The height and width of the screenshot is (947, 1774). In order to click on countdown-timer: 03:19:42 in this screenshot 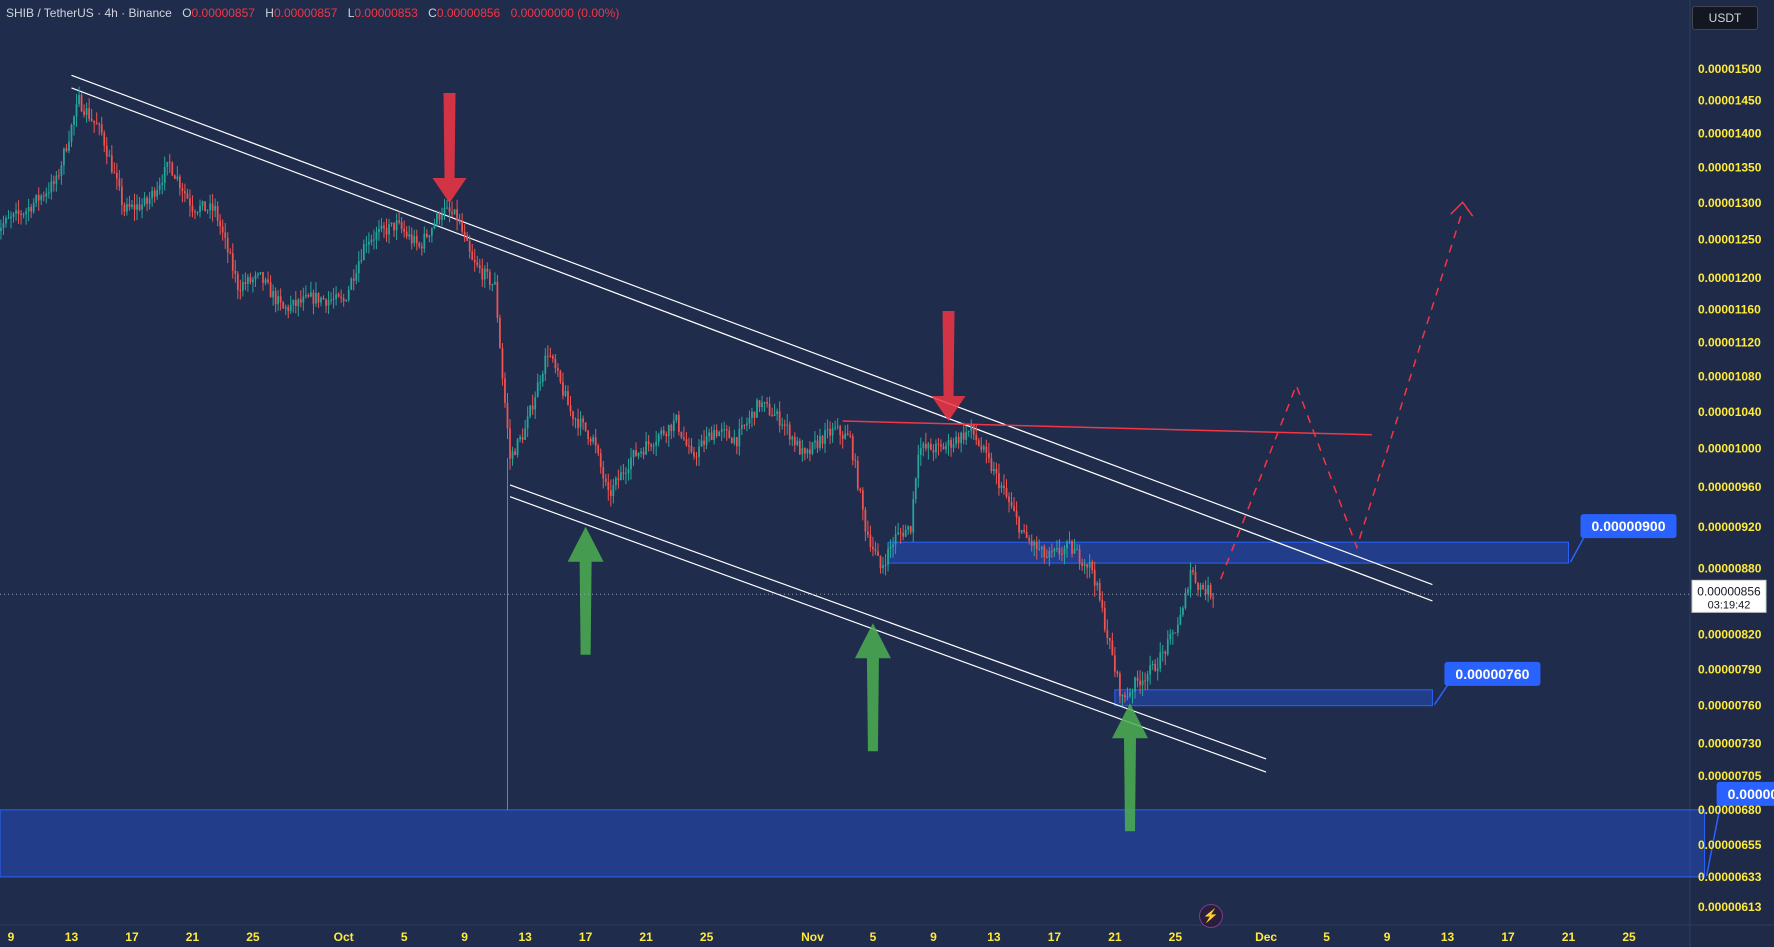, I will do `click(1729, 605)`.